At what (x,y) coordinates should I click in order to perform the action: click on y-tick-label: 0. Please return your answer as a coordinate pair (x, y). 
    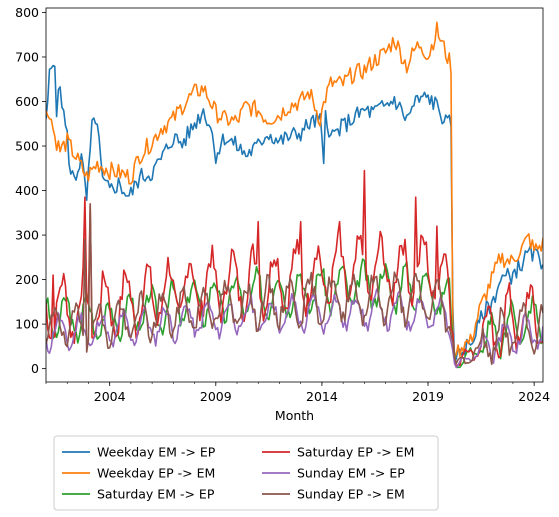
    Looking at the image, I should click on (35, 368).